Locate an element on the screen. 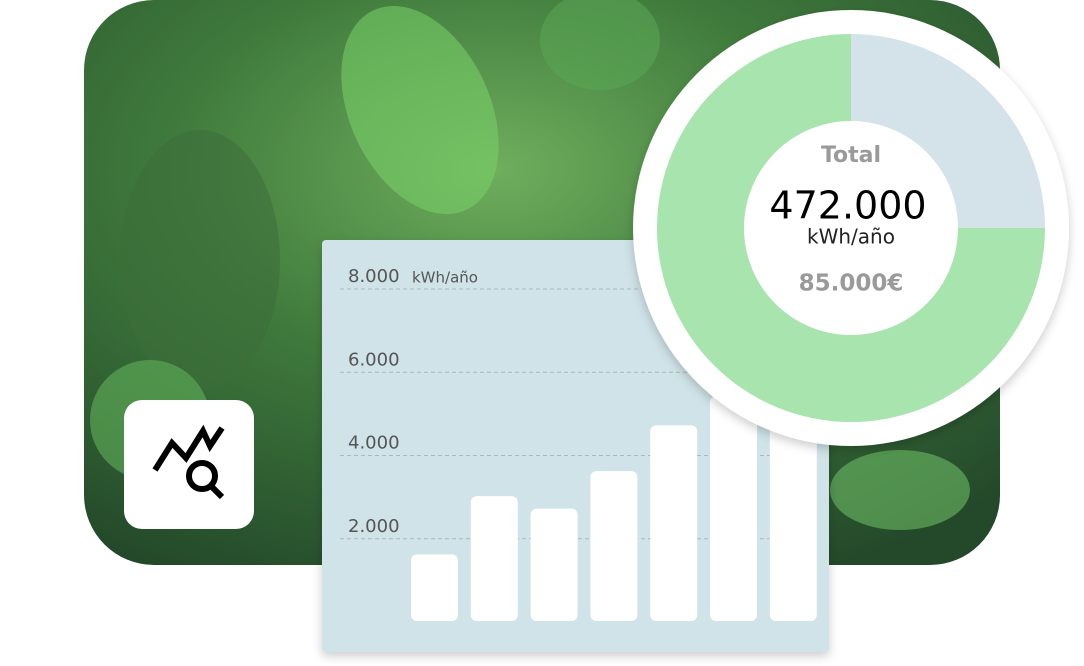 This screenshot has height=666, width=1084. center-unit: kWh/año is located at coordinates (851, 237).